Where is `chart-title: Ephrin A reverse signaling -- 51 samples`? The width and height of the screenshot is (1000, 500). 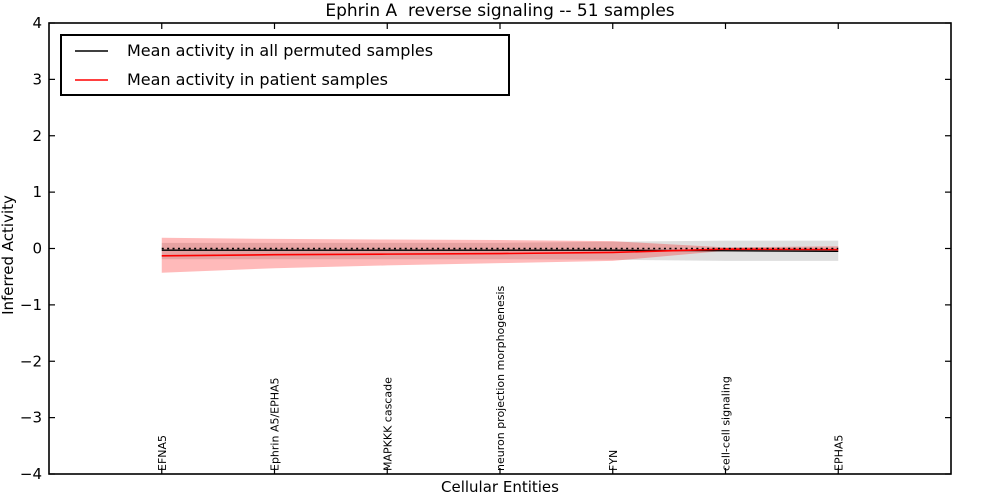
chart-title: Ephrin A reverse signaling -- 51 samples is located at coordinates (500, 11).